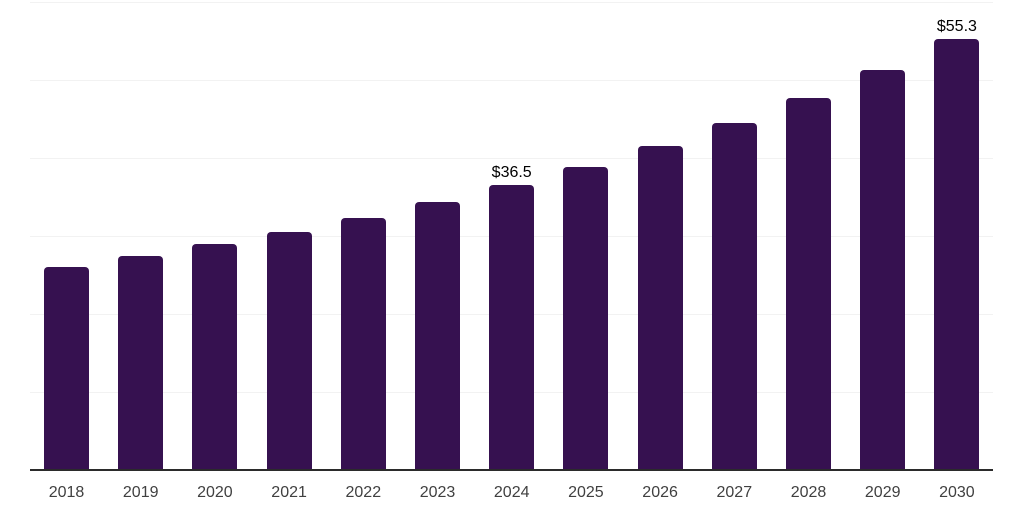 The width and height of the screenshot is (1024, 512). Describe the element at coordinates (66, 368) in the screenshot. I see `bar-2018` at that location.